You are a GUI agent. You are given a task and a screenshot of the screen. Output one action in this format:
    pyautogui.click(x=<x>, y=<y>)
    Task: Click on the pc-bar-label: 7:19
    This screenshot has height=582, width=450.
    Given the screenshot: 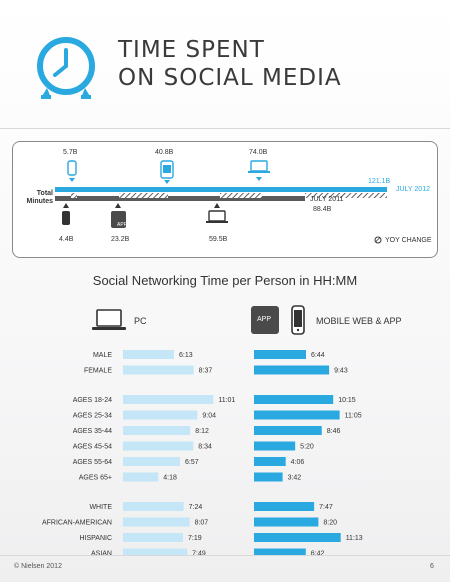 What is the action you would take?
    pyautogui.click(x=195, y=538)
    